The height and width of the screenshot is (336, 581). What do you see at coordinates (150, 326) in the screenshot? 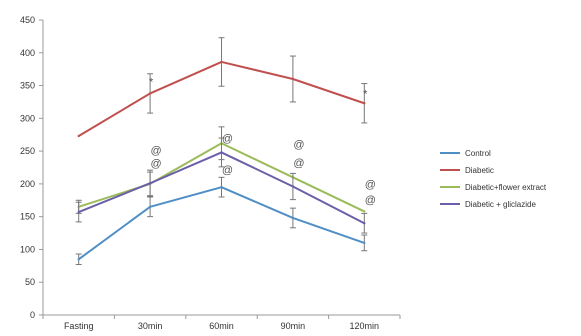
I see `x-tick-label: 30min` at bounding box center [150, 326].